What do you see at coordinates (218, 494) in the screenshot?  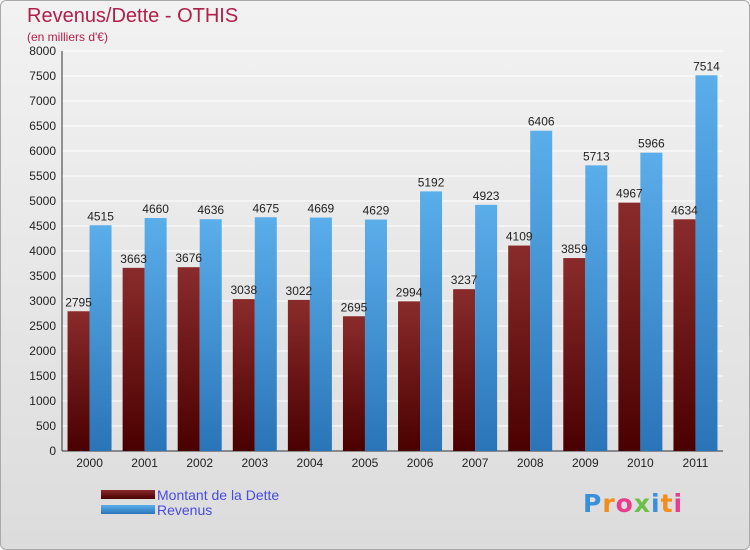 I see `legend-label-debt: Montant de la Dette` at bounding box center [218, 494].